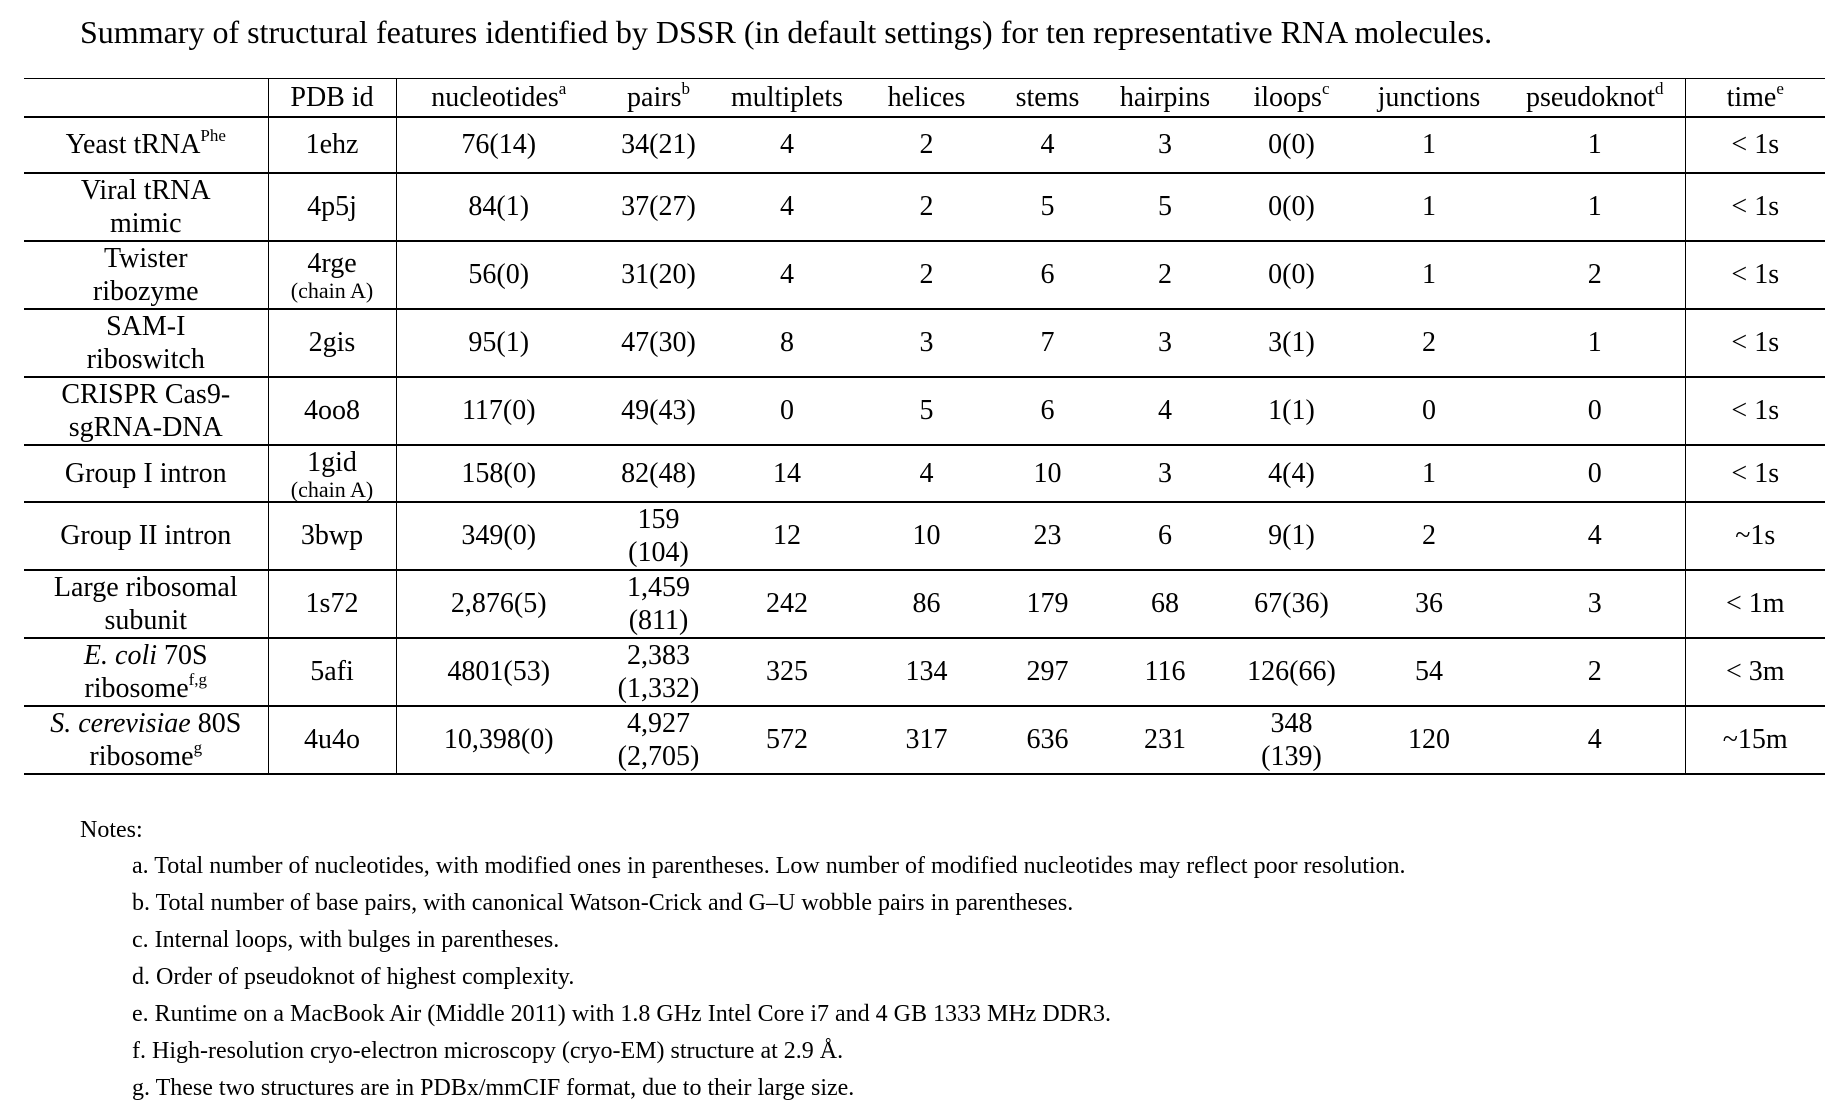 The image size is (1848, 1117). I want to click on nucleotides-cell: 95(1), so click(498, 343).